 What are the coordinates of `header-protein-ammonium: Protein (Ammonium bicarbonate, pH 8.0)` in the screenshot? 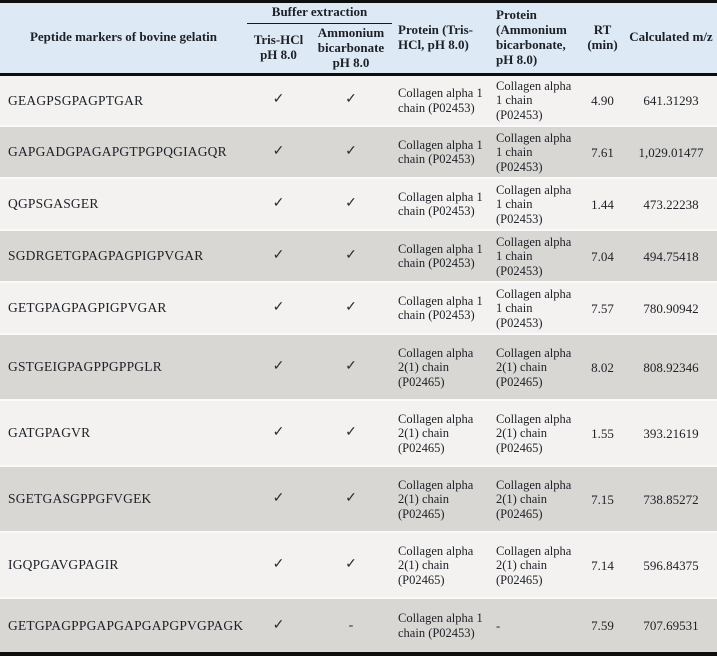 It's located at (535, 38).